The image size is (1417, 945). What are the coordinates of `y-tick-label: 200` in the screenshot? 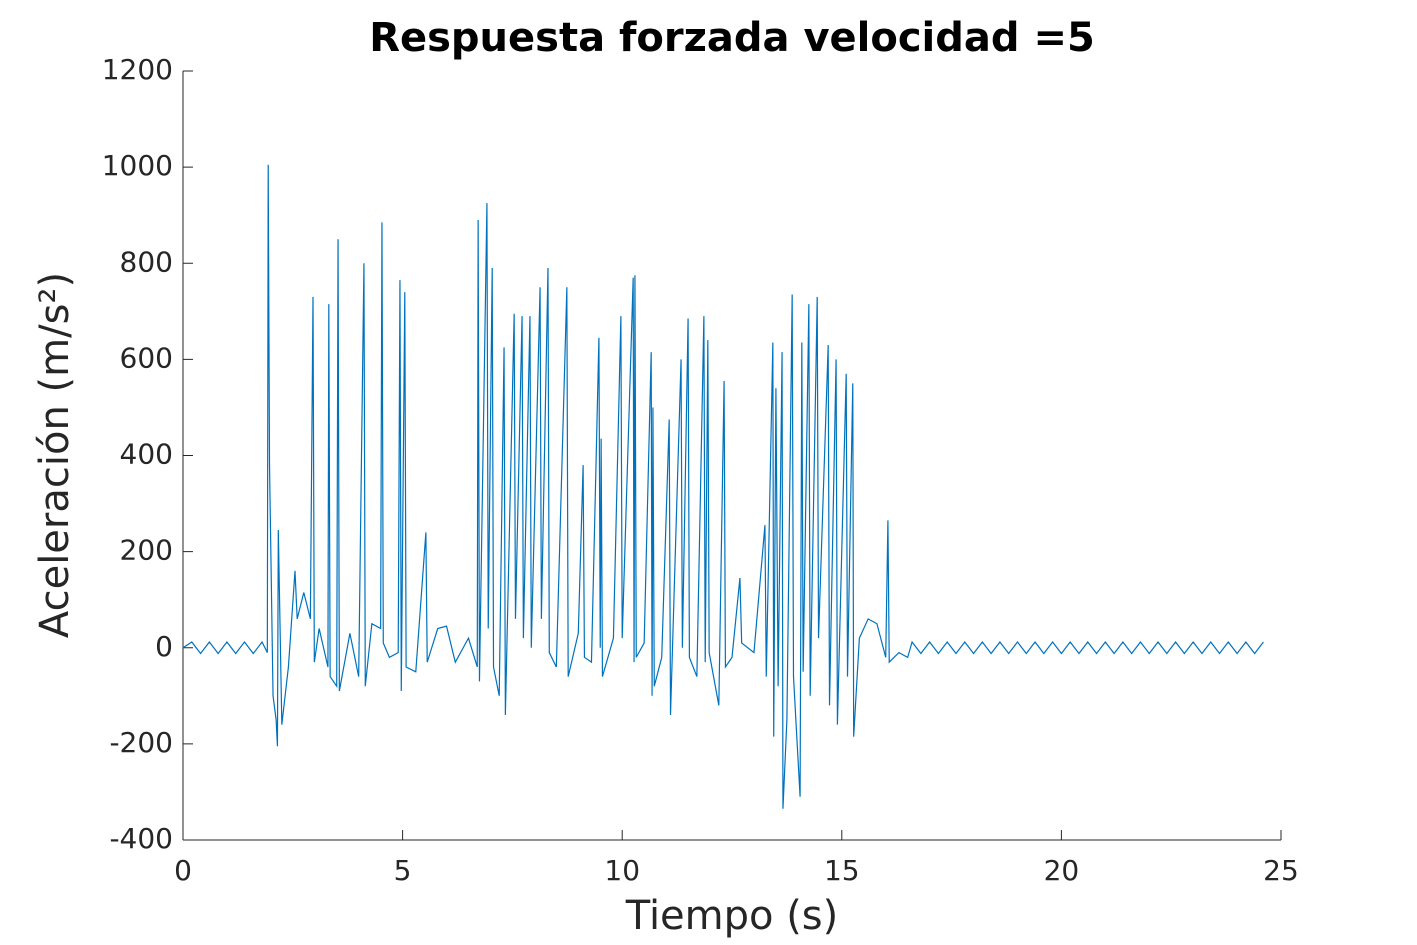 It's located at (146, 550).